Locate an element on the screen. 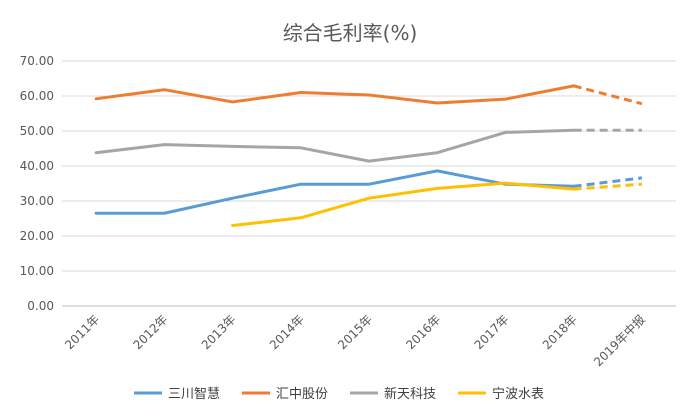  x-tick-label: 2014年 is located at coordinates (287, 332).